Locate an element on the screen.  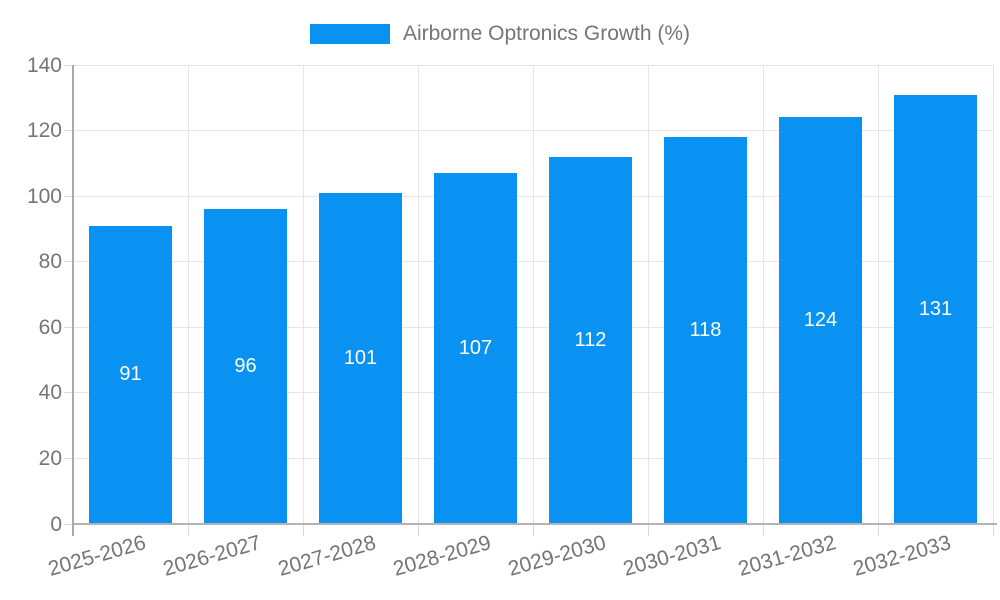
x-tick-label: 2026-2027 is located at coordinates (212, 556).